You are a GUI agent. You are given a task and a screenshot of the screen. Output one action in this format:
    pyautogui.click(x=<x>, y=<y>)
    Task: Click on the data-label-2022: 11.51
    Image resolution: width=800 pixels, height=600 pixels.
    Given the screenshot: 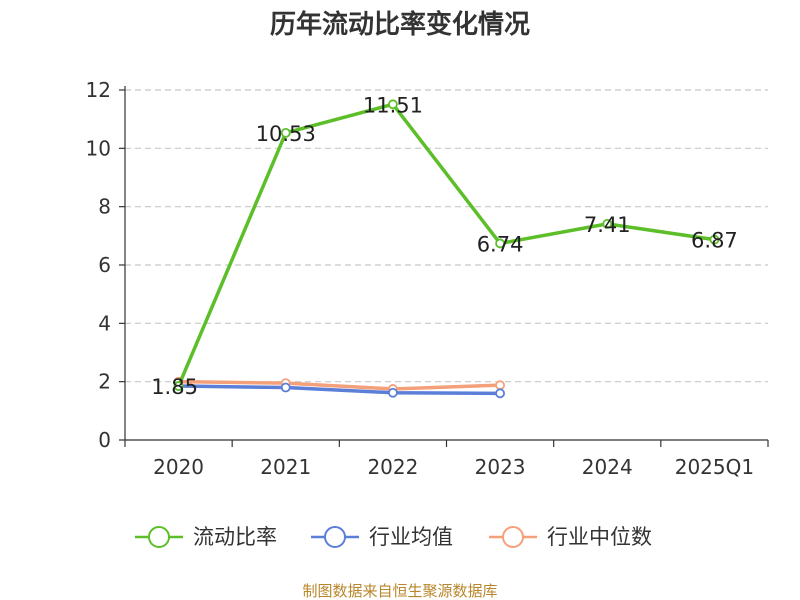 What is the action you would take?
    pyautogui.click(x=393, y=105)
    